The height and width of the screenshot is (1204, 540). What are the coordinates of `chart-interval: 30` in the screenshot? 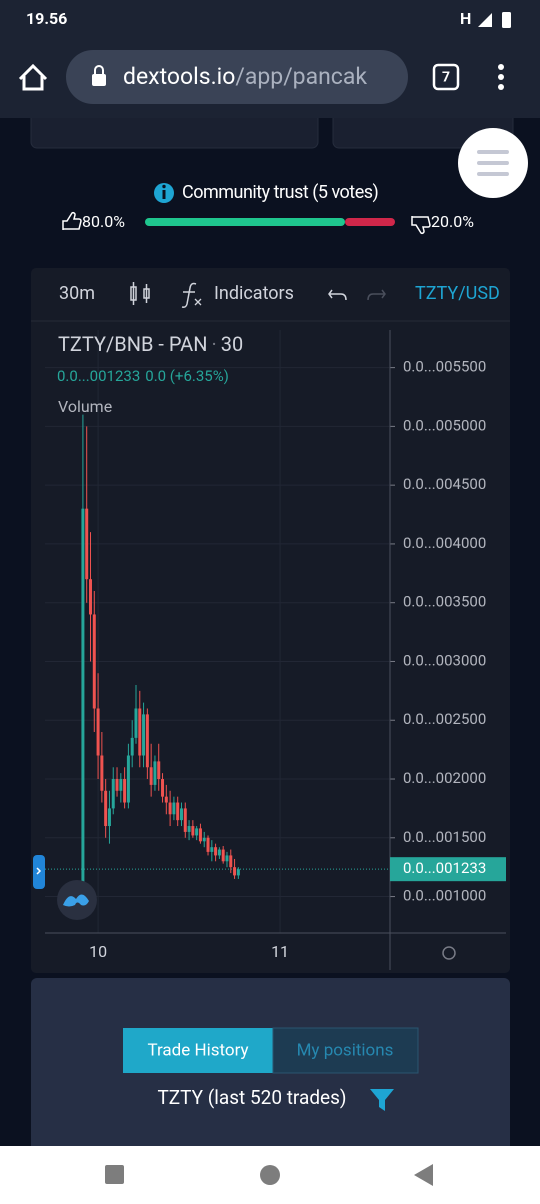 It's located at (232, 344).